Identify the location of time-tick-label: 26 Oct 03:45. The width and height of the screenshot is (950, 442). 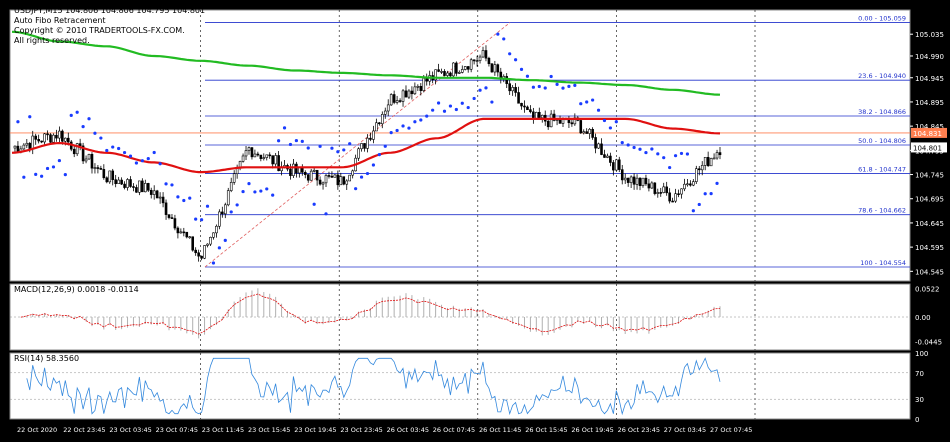
(408, 430).